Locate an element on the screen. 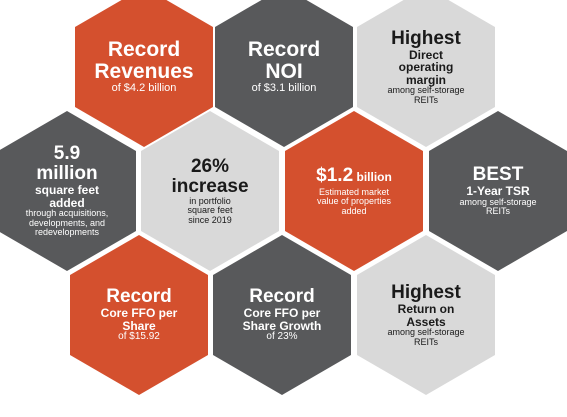  hex-line: Assets is located at coordinates (426, 321).